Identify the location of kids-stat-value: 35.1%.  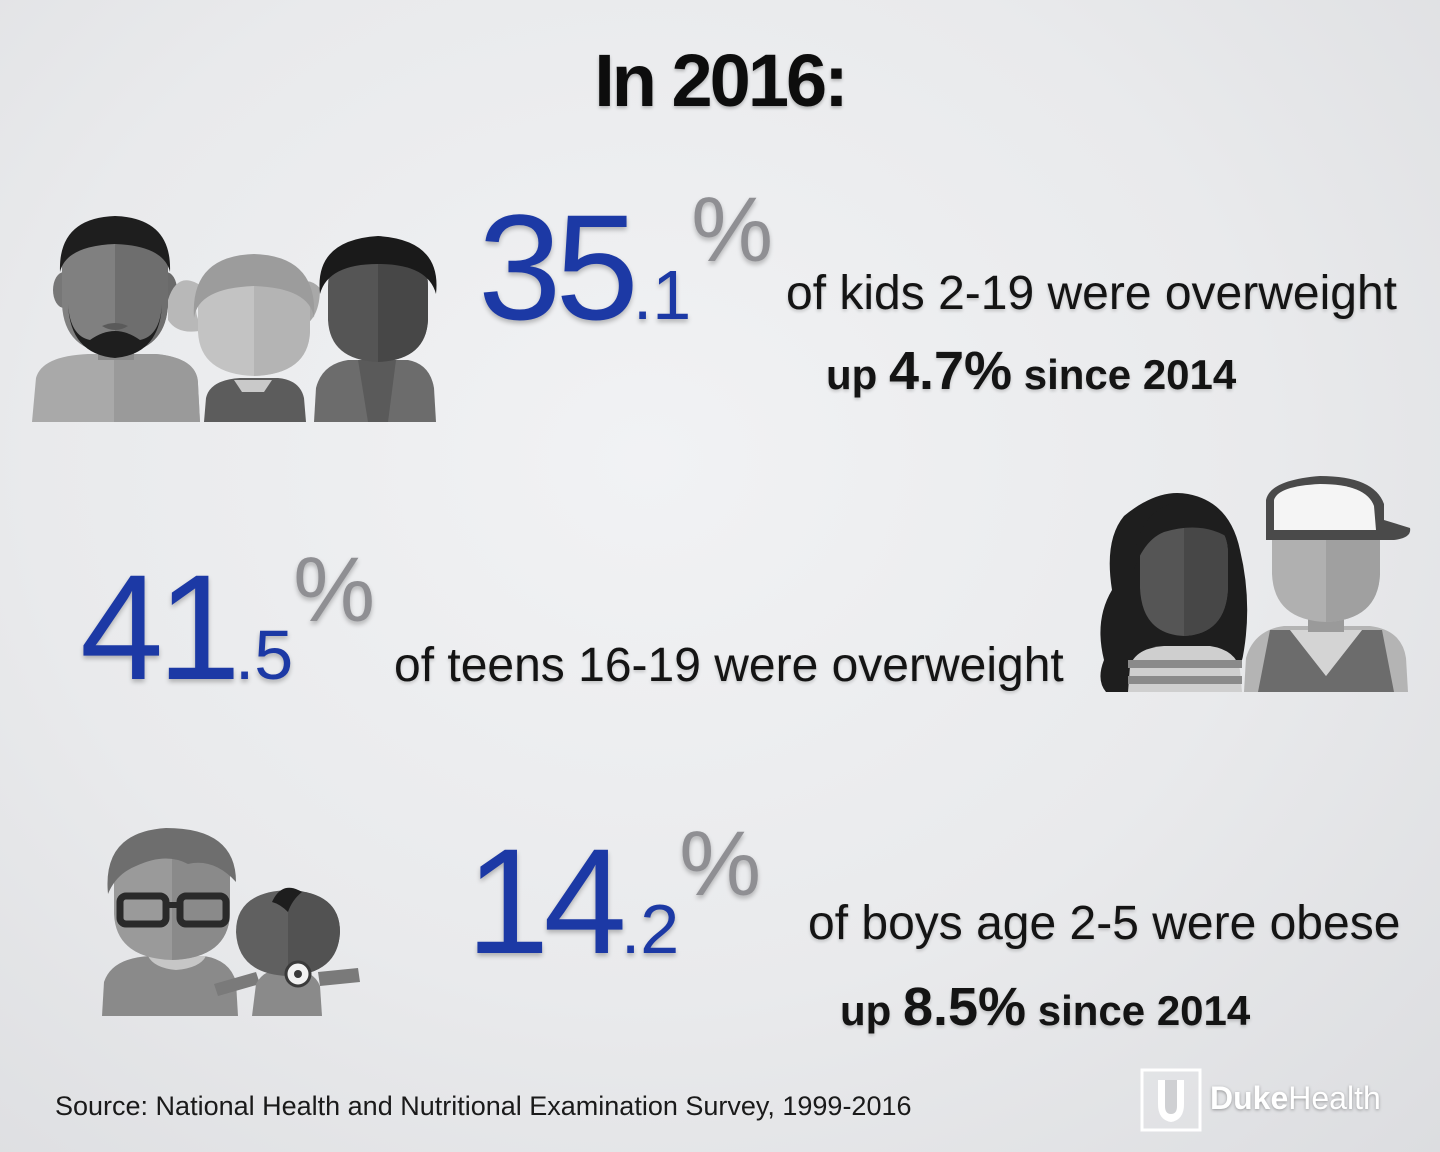
(625, 263).